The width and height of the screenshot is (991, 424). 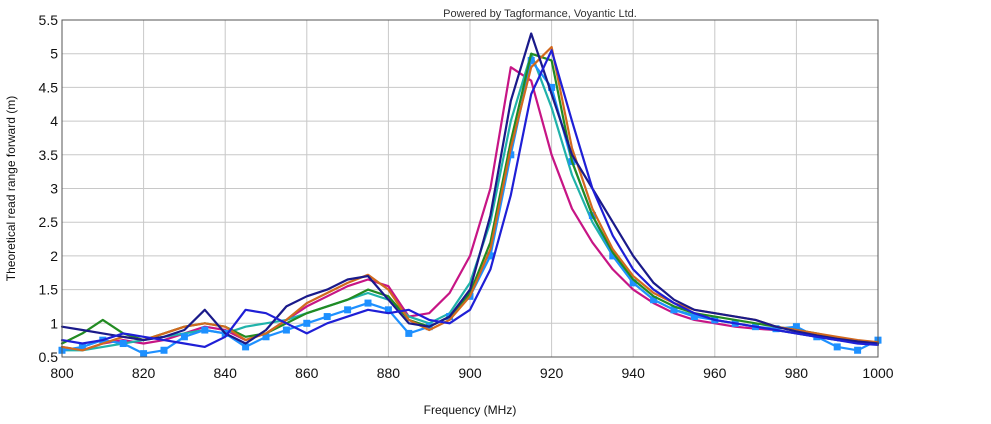 What do you see at coordinates (49, 87) in the screenshot?
I see `y-tick-label: 4.5` at bounding box center [49, 87].